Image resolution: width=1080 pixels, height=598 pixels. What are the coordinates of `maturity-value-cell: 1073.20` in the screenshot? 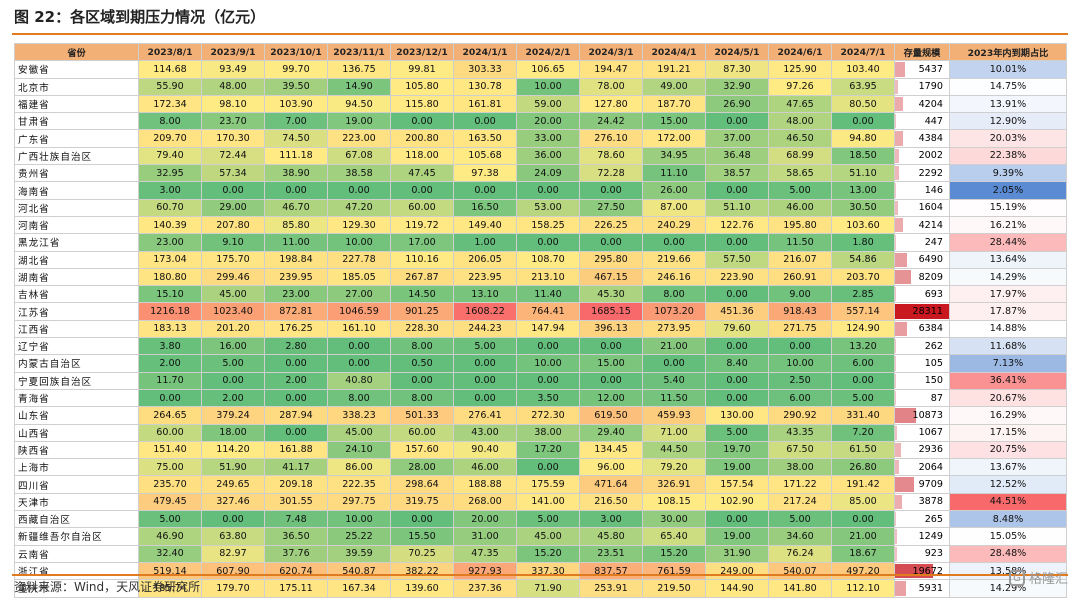 It's located at (674, 311).